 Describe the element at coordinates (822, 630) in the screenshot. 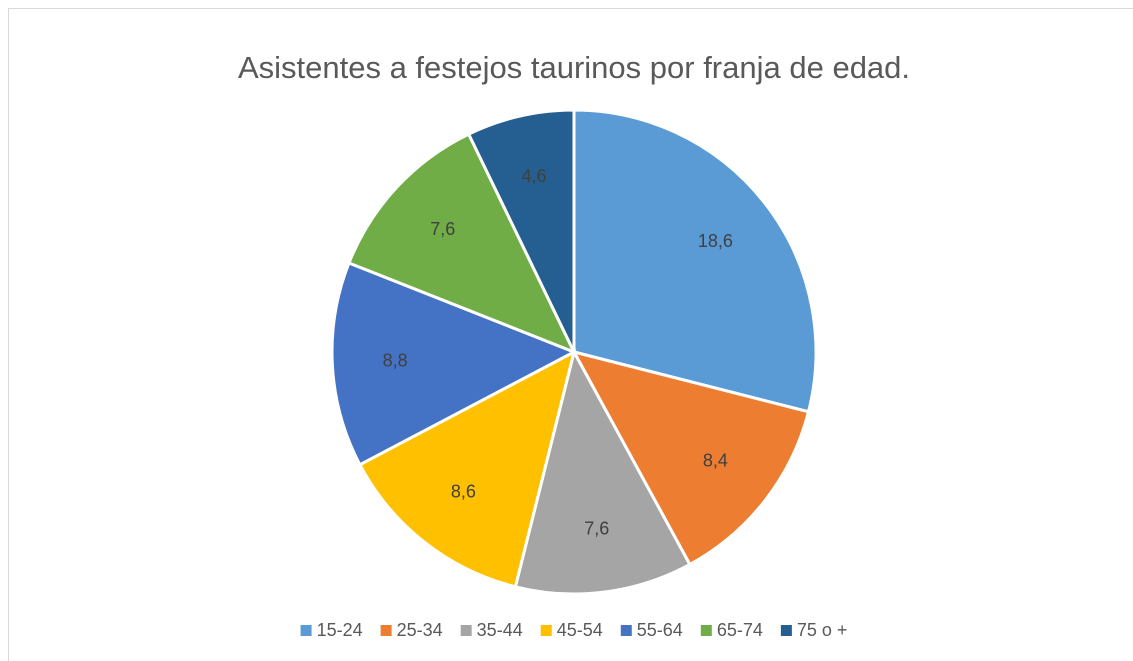

I see `legend-label: 75 o +` at that location.